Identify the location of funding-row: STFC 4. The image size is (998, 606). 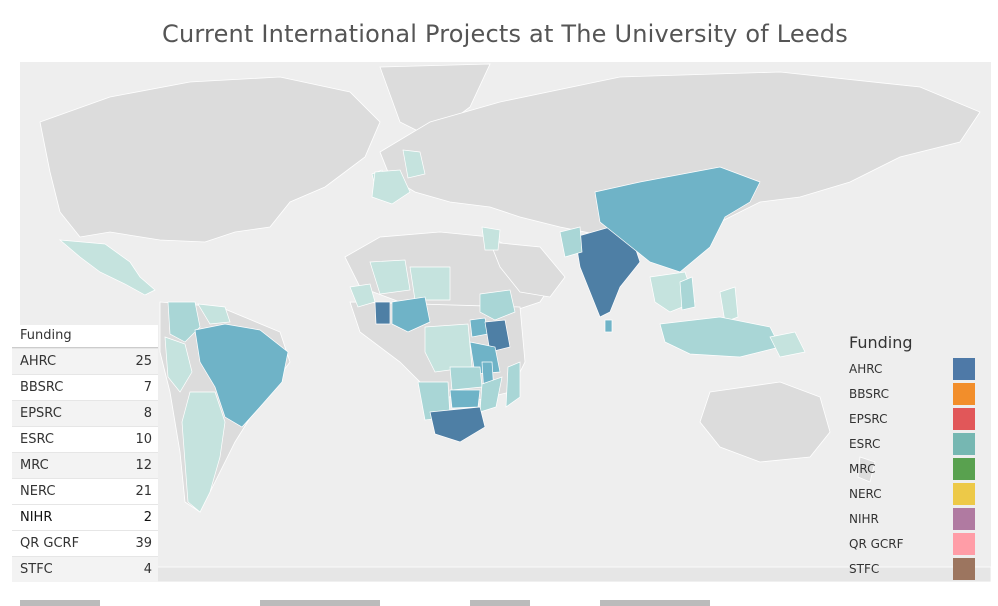
(85, 569).